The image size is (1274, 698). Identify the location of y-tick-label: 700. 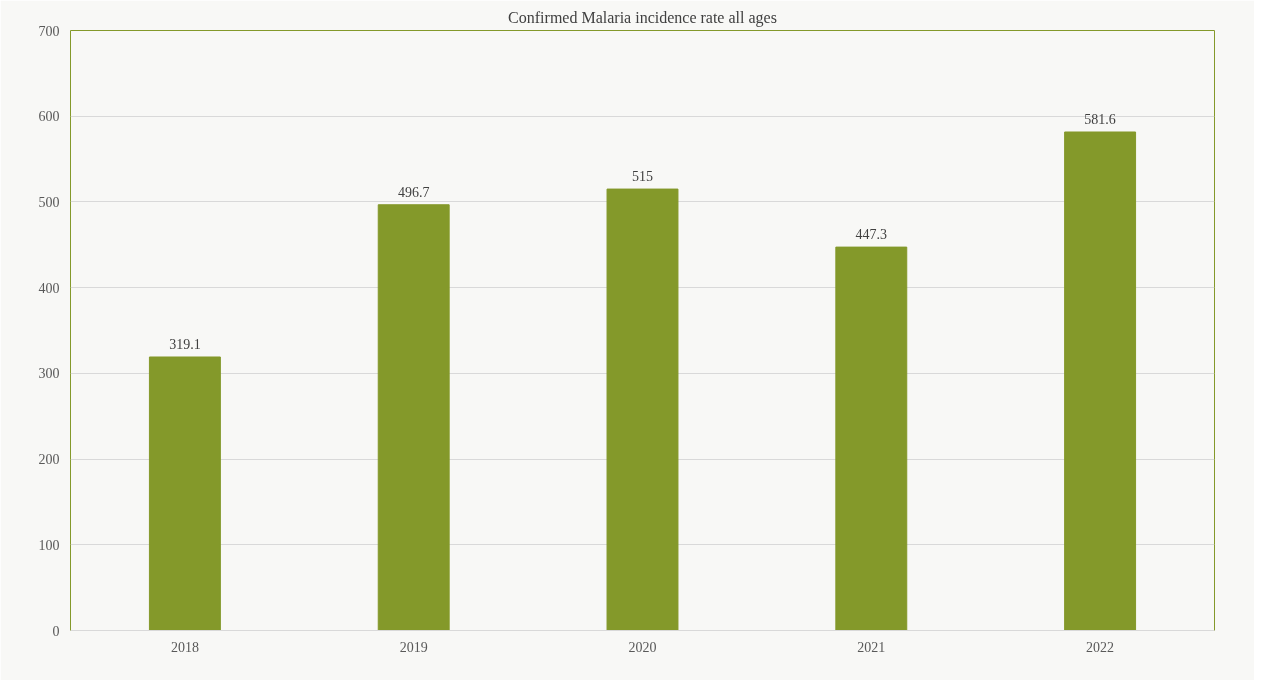
(49, 31).